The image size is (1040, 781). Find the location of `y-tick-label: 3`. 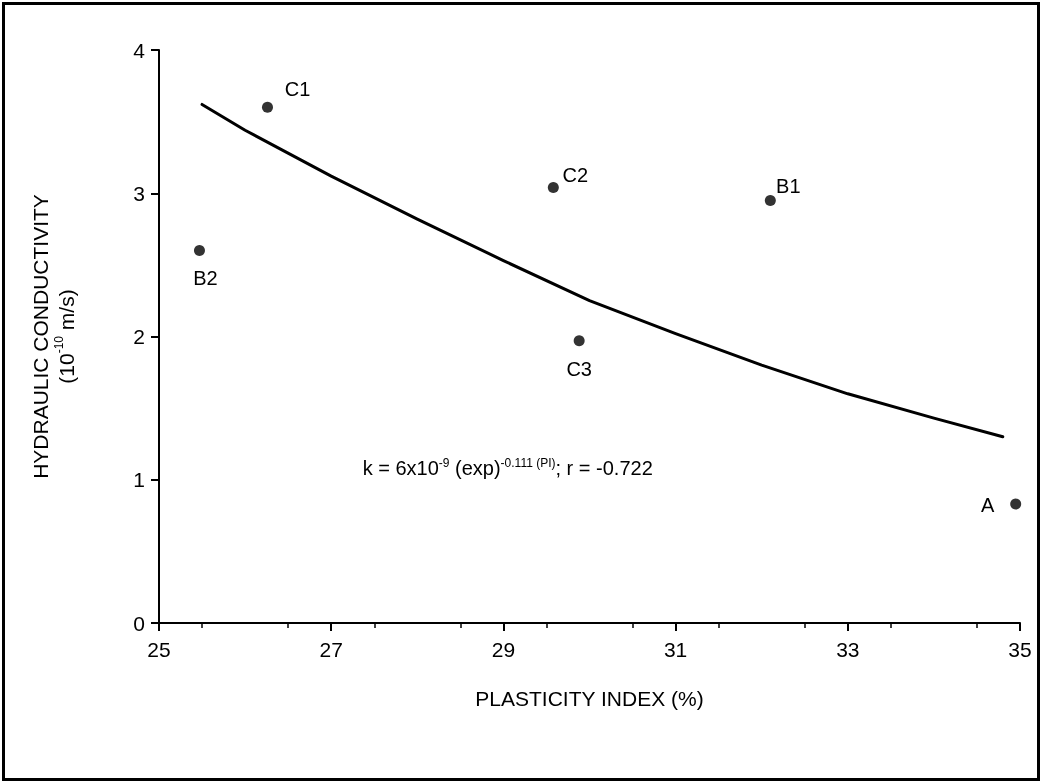

y-tick-label: 3 is located at coordinates (139, 193).